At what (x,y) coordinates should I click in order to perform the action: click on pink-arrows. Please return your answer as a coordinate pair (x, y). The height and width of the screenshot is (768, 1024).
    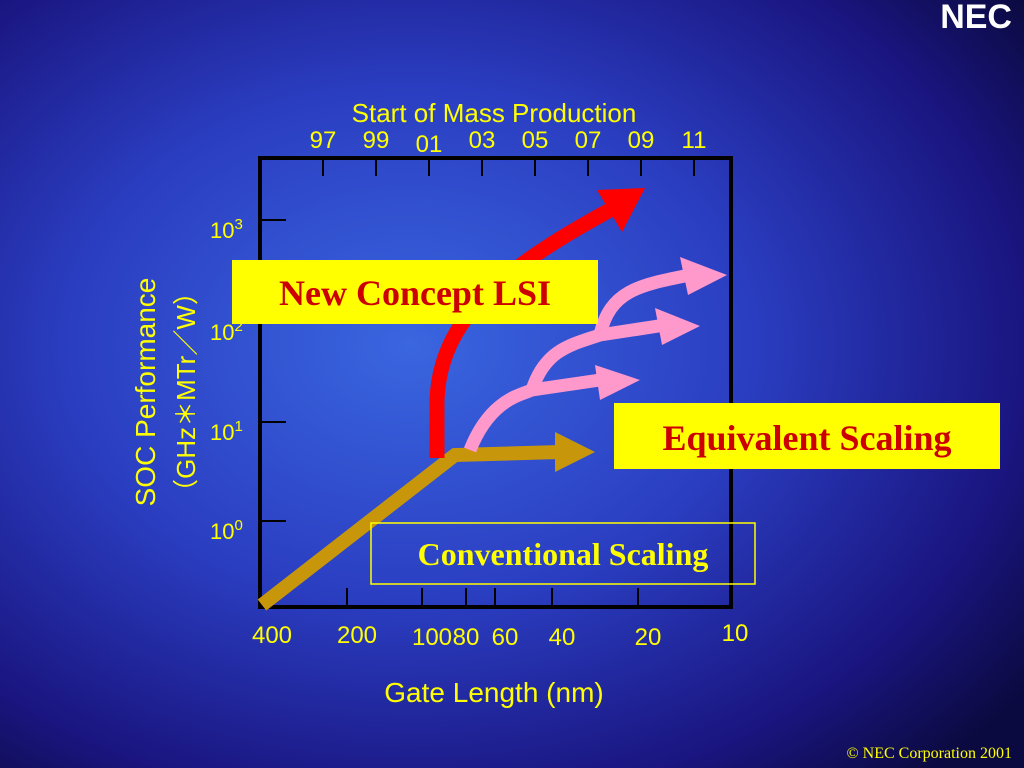
    Looking at the image, I should click on (577, 360).